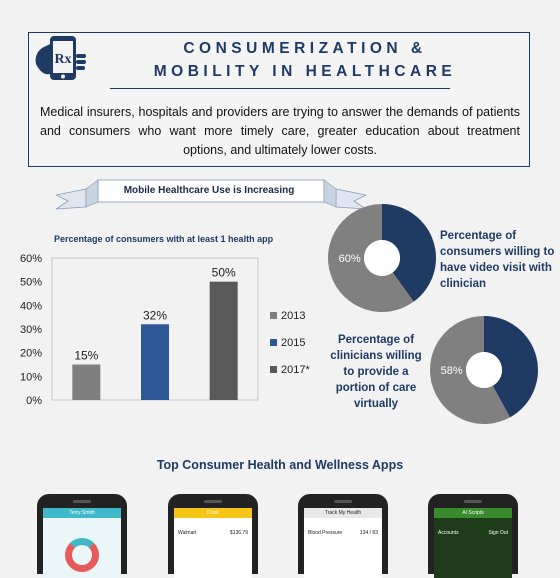 The height and width of the screenshot is (578, 560). Describe the element at coordinates (498, 533) in the screenshot. I see `app-line-2: Sign Out` at that location.